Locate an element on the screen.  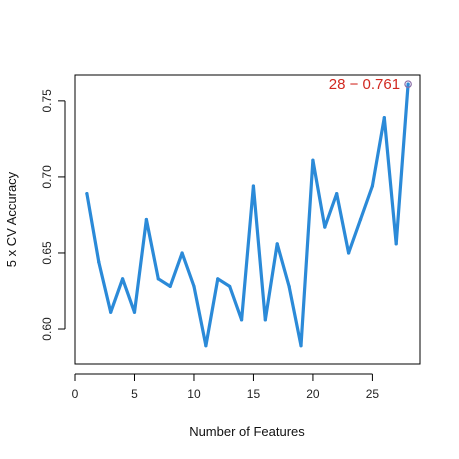
max-point-label: 28 − 0.761 is located at coordinates (364, 84).